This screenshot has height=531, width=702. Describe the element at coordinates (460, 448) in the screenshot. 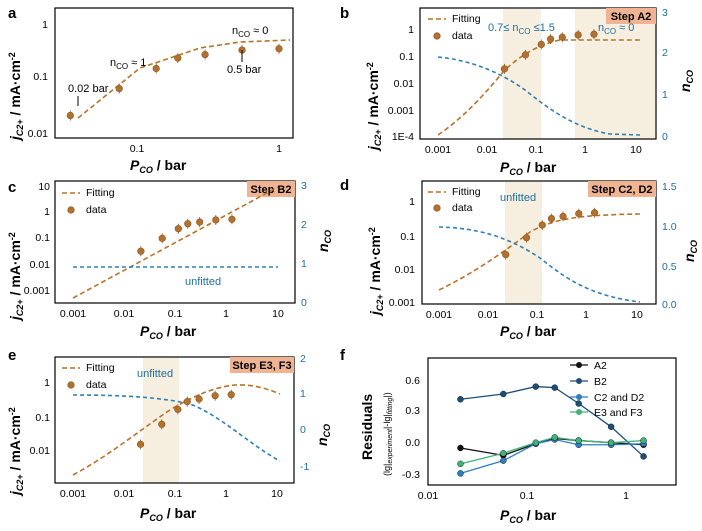

I see `series-point-a2` at that location.